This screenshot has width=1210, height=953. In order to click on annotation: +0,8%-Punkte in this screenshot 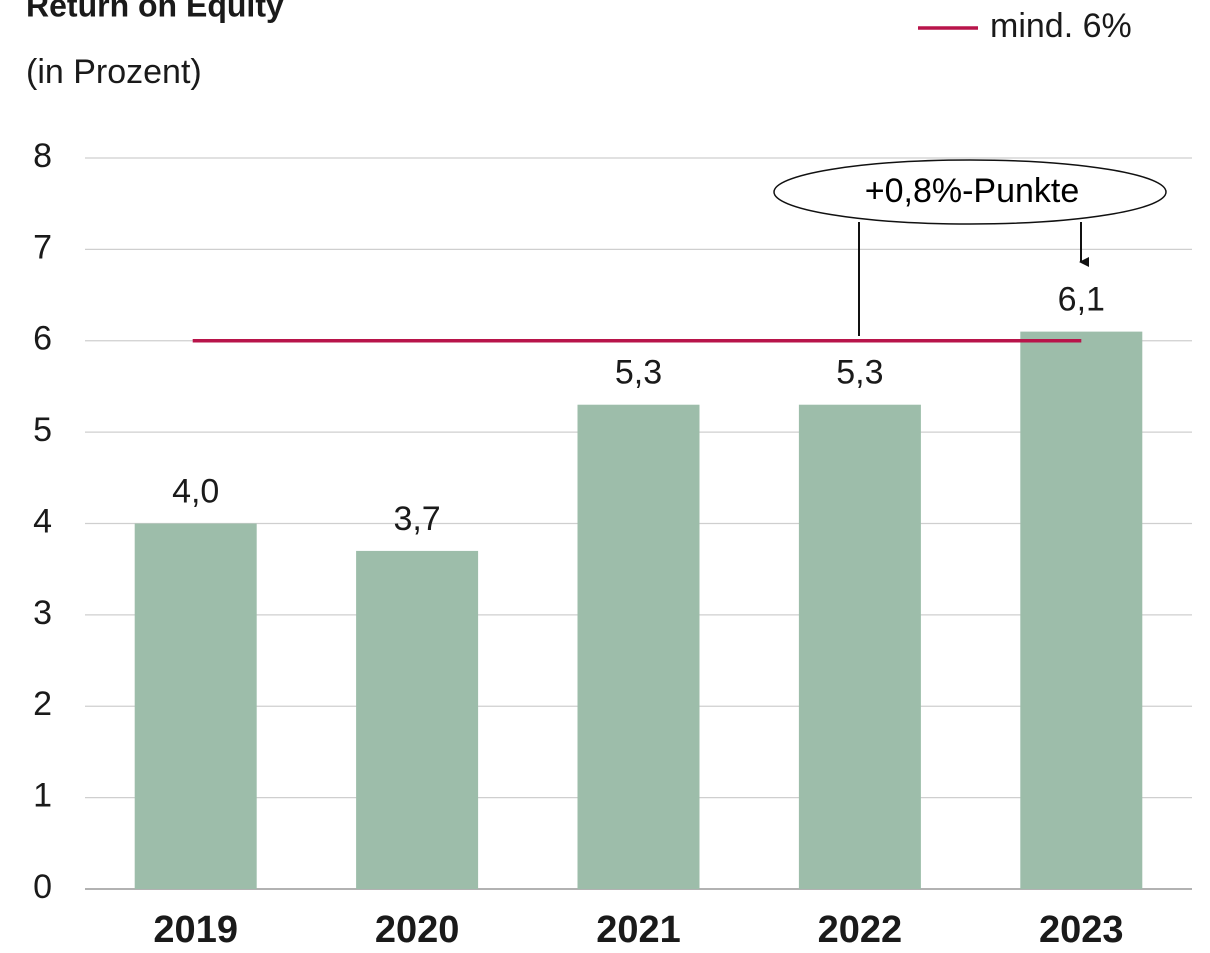, I will do `click(970, 247)`.